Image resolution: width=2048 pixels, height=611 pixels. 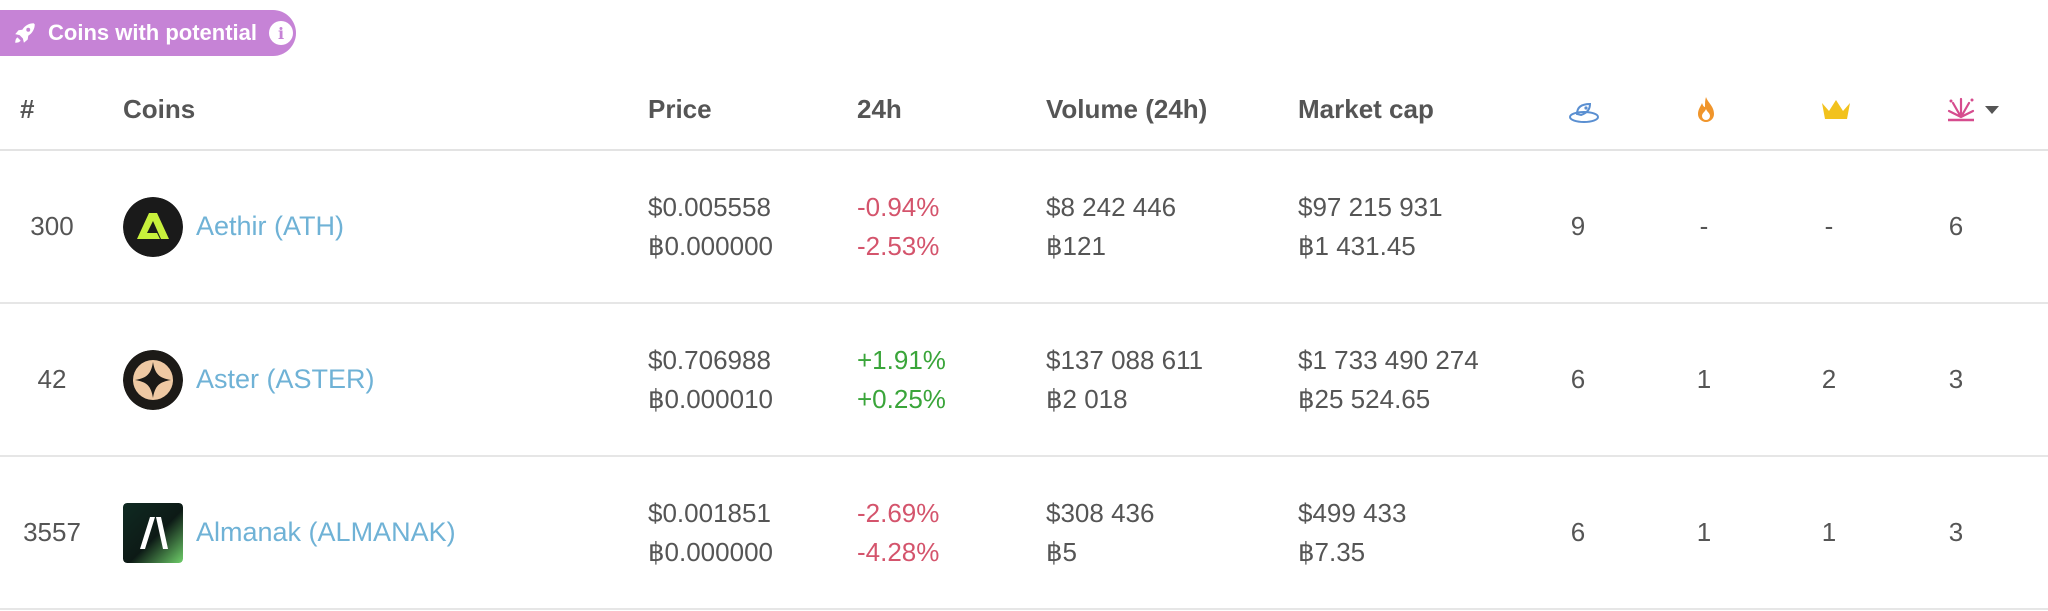 I want to click on volume-cell: $308 436 ฿5, so click(x=1100, y=532).